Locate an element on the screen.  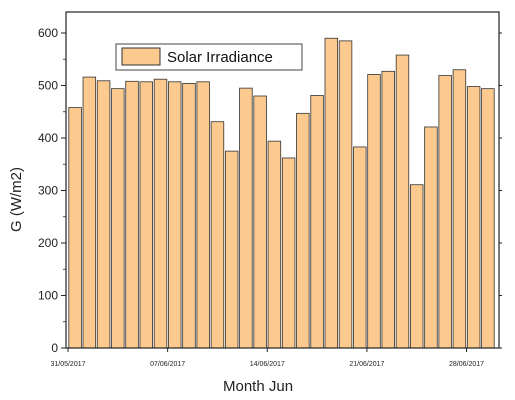
y-tick-label-0: 0 is located at coordinates (54, 348).